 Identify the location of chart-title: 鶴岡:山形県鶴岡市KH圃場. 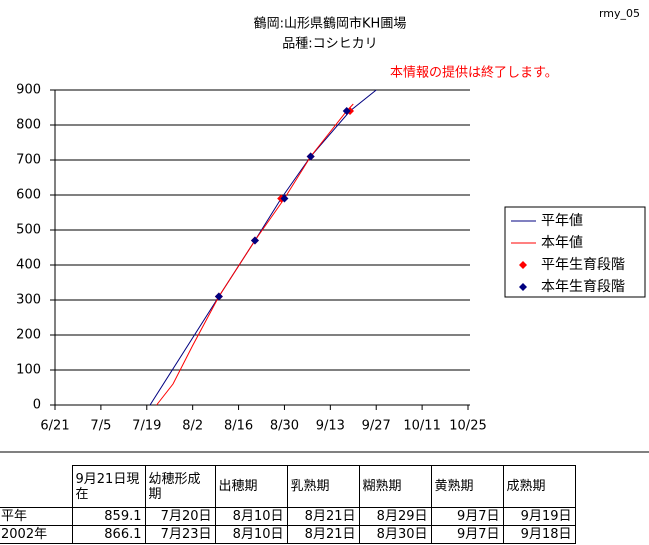
(330, 24).